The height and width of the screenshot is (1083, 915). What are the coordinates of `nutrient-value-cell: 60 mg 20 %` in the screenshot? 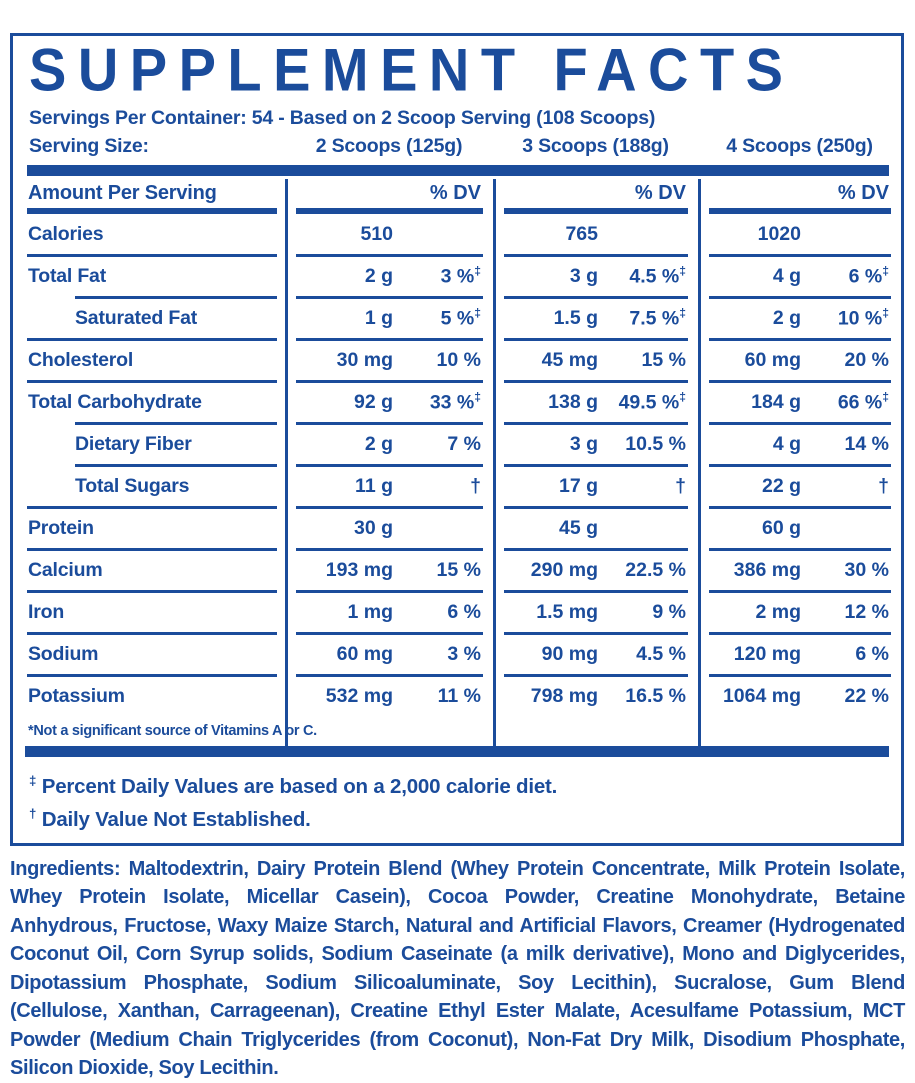 It's located at (799, 360).